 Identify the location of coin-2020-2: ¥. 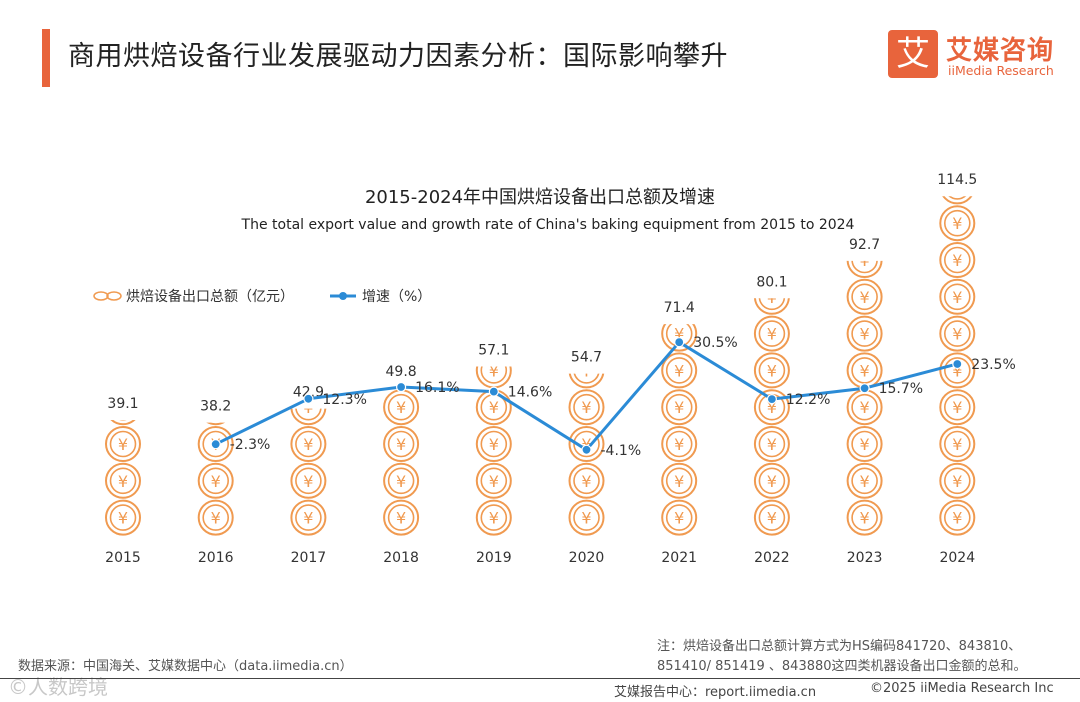
(586, 444).